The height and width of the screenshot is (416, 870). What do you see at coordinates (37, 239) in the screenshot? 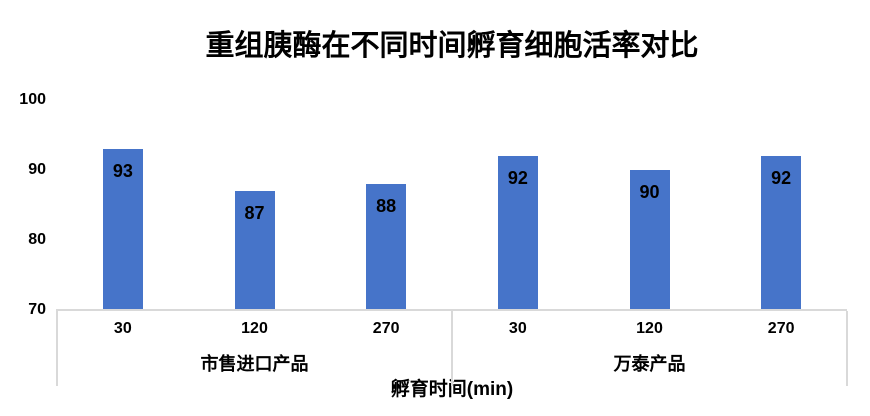
I see `y-axis-tick-label: 80` at bounding box center [37, 239].